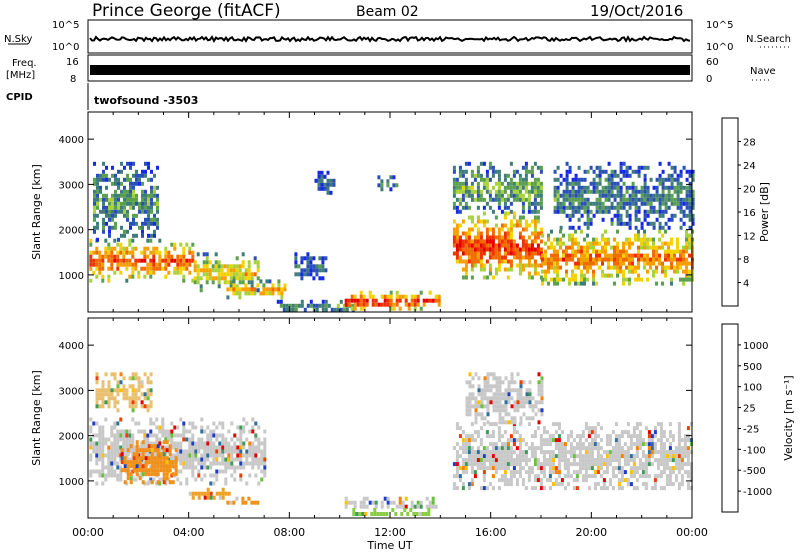  I want to click on power-colorbar-tick-label: 16, so click(749, 213).